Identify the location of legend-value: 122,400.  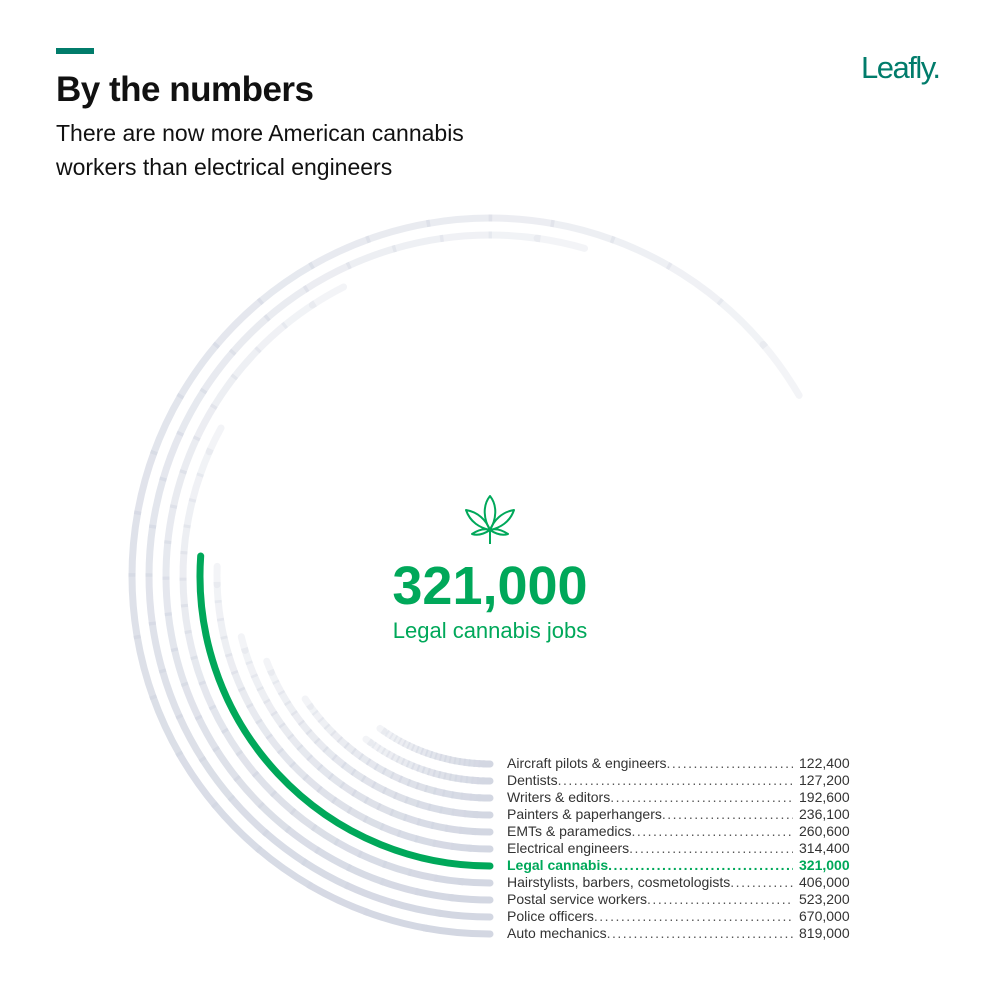
(824, 763).